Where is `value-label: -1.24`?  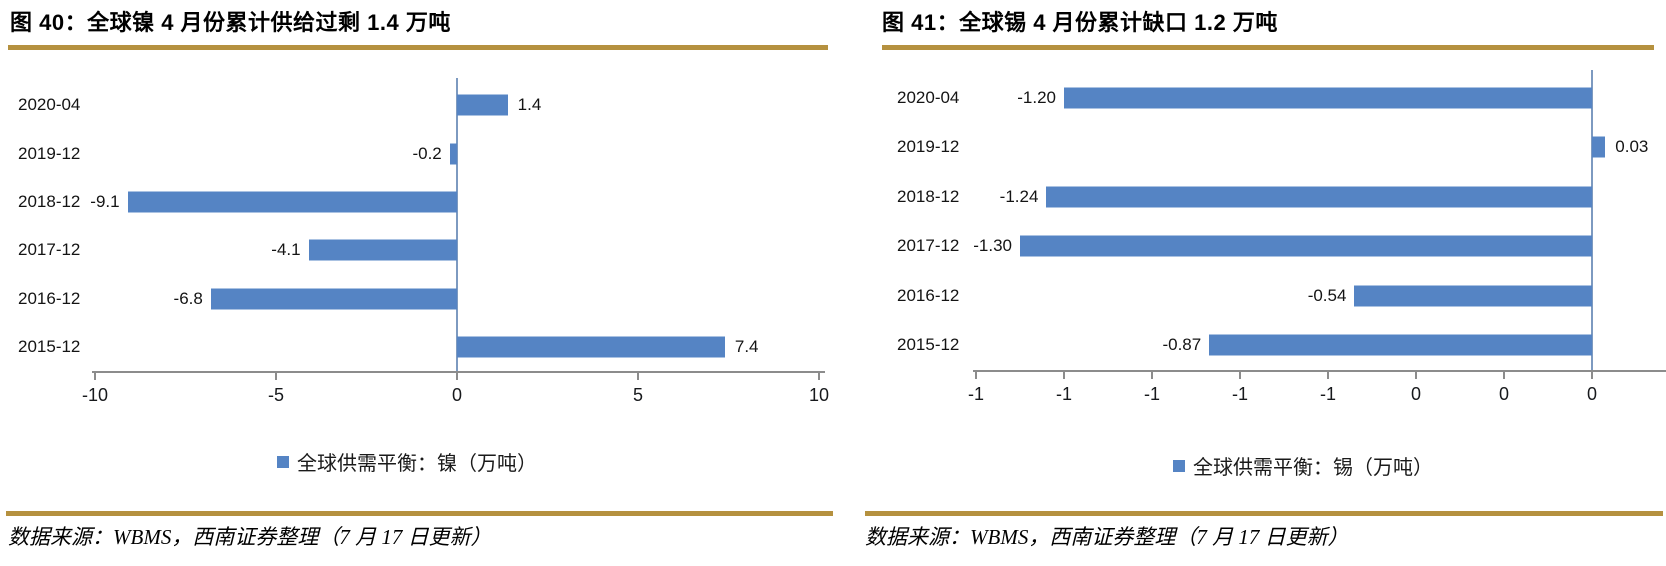 value-label: -1.24 is located at coordinates (1019, 196).